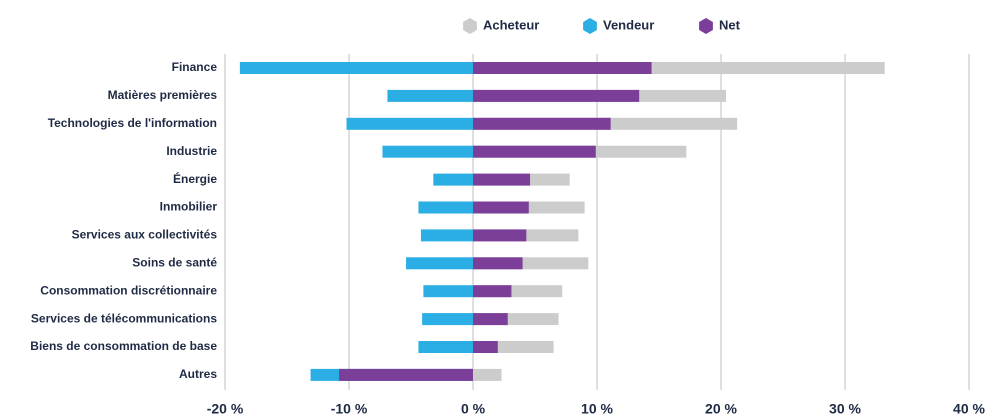  Describe the element at coordinates (145, 235) in the screenshot. I see `category-label: Services aux collectivités` at that location.